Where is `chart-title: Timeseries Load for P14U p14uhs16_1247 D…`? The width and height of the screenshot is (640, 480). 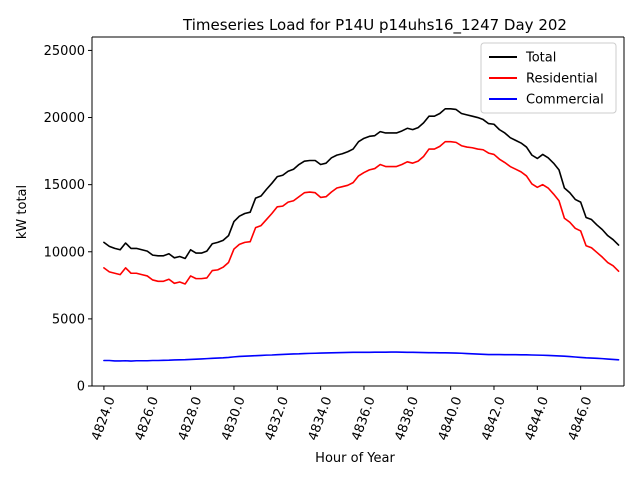 chart-title: Timeseries Load for P14U p14uhs16_1247 D… is located at coordinates (374, 25).